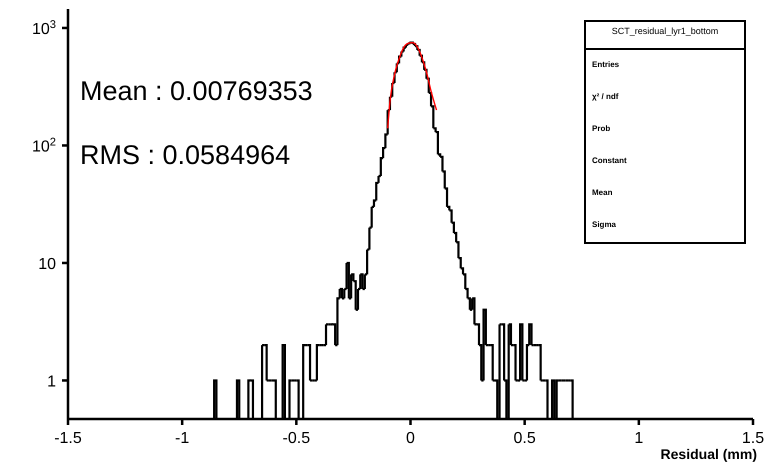 This screenshot has height=474, width=778. What do you see at coordinates (602, 192) in the screenshot?
I see `annotation: Mean` at bounding box center [602, 192].